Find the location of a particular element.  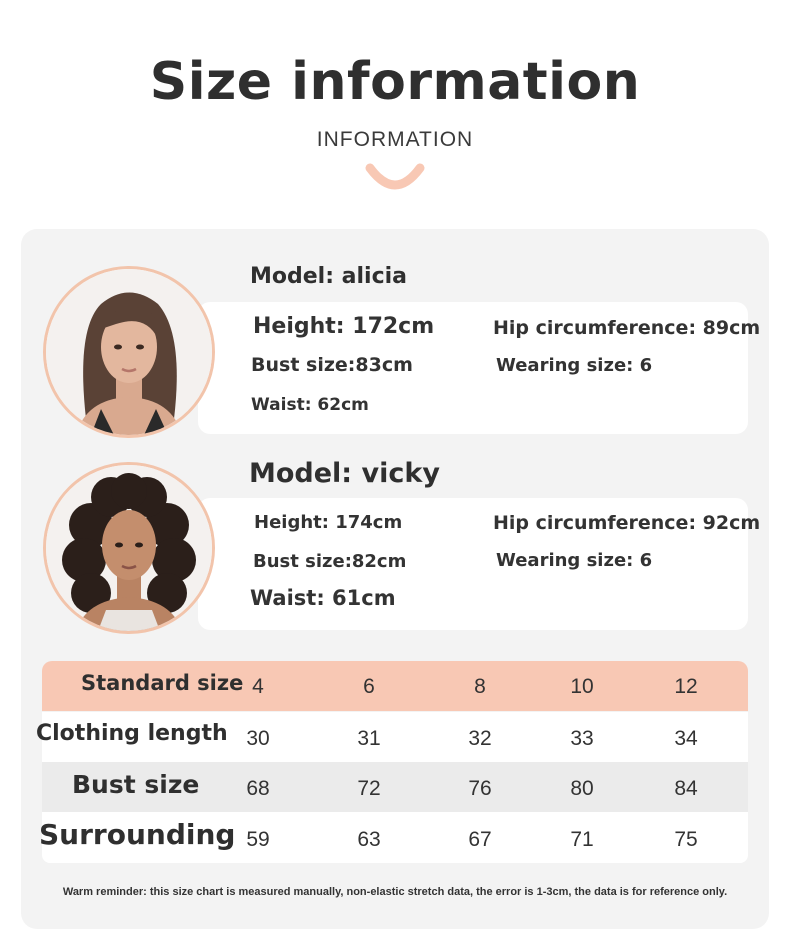

model-bust: Bust size:83cm is located at coordinates (332, 365).